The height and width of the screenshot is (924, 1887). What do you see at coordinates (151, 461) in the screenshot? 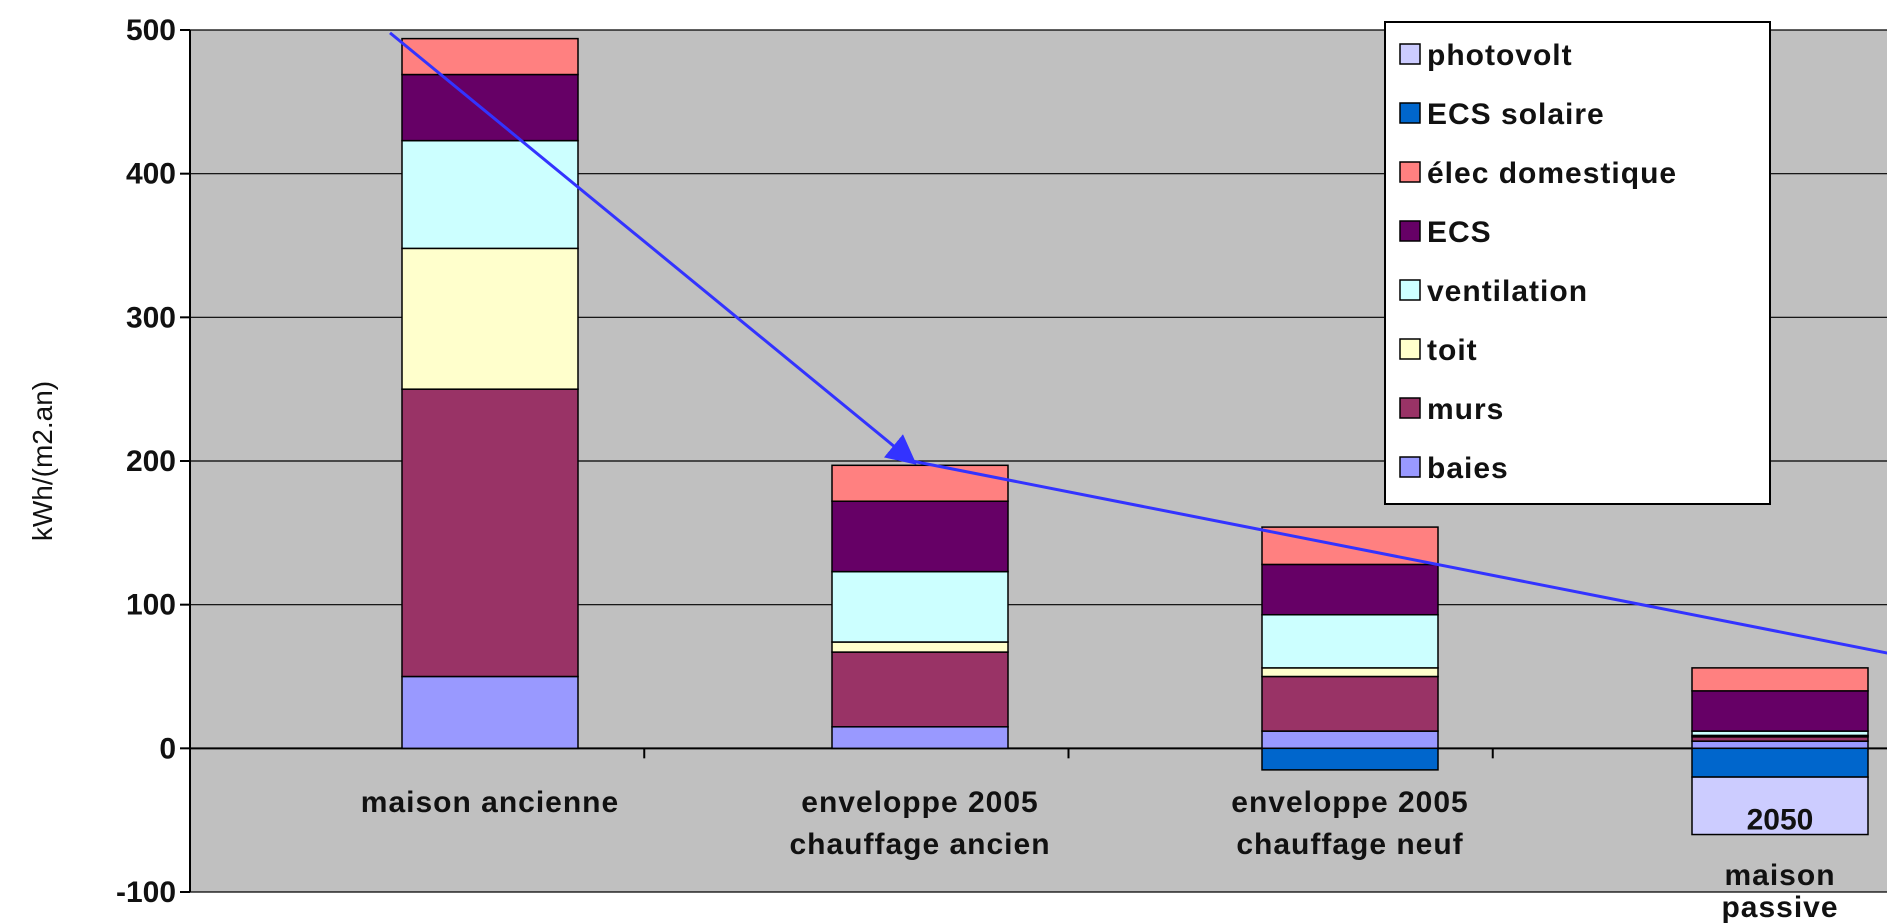
I see `y-tick-label: 200` at bounding box center [151, 461].